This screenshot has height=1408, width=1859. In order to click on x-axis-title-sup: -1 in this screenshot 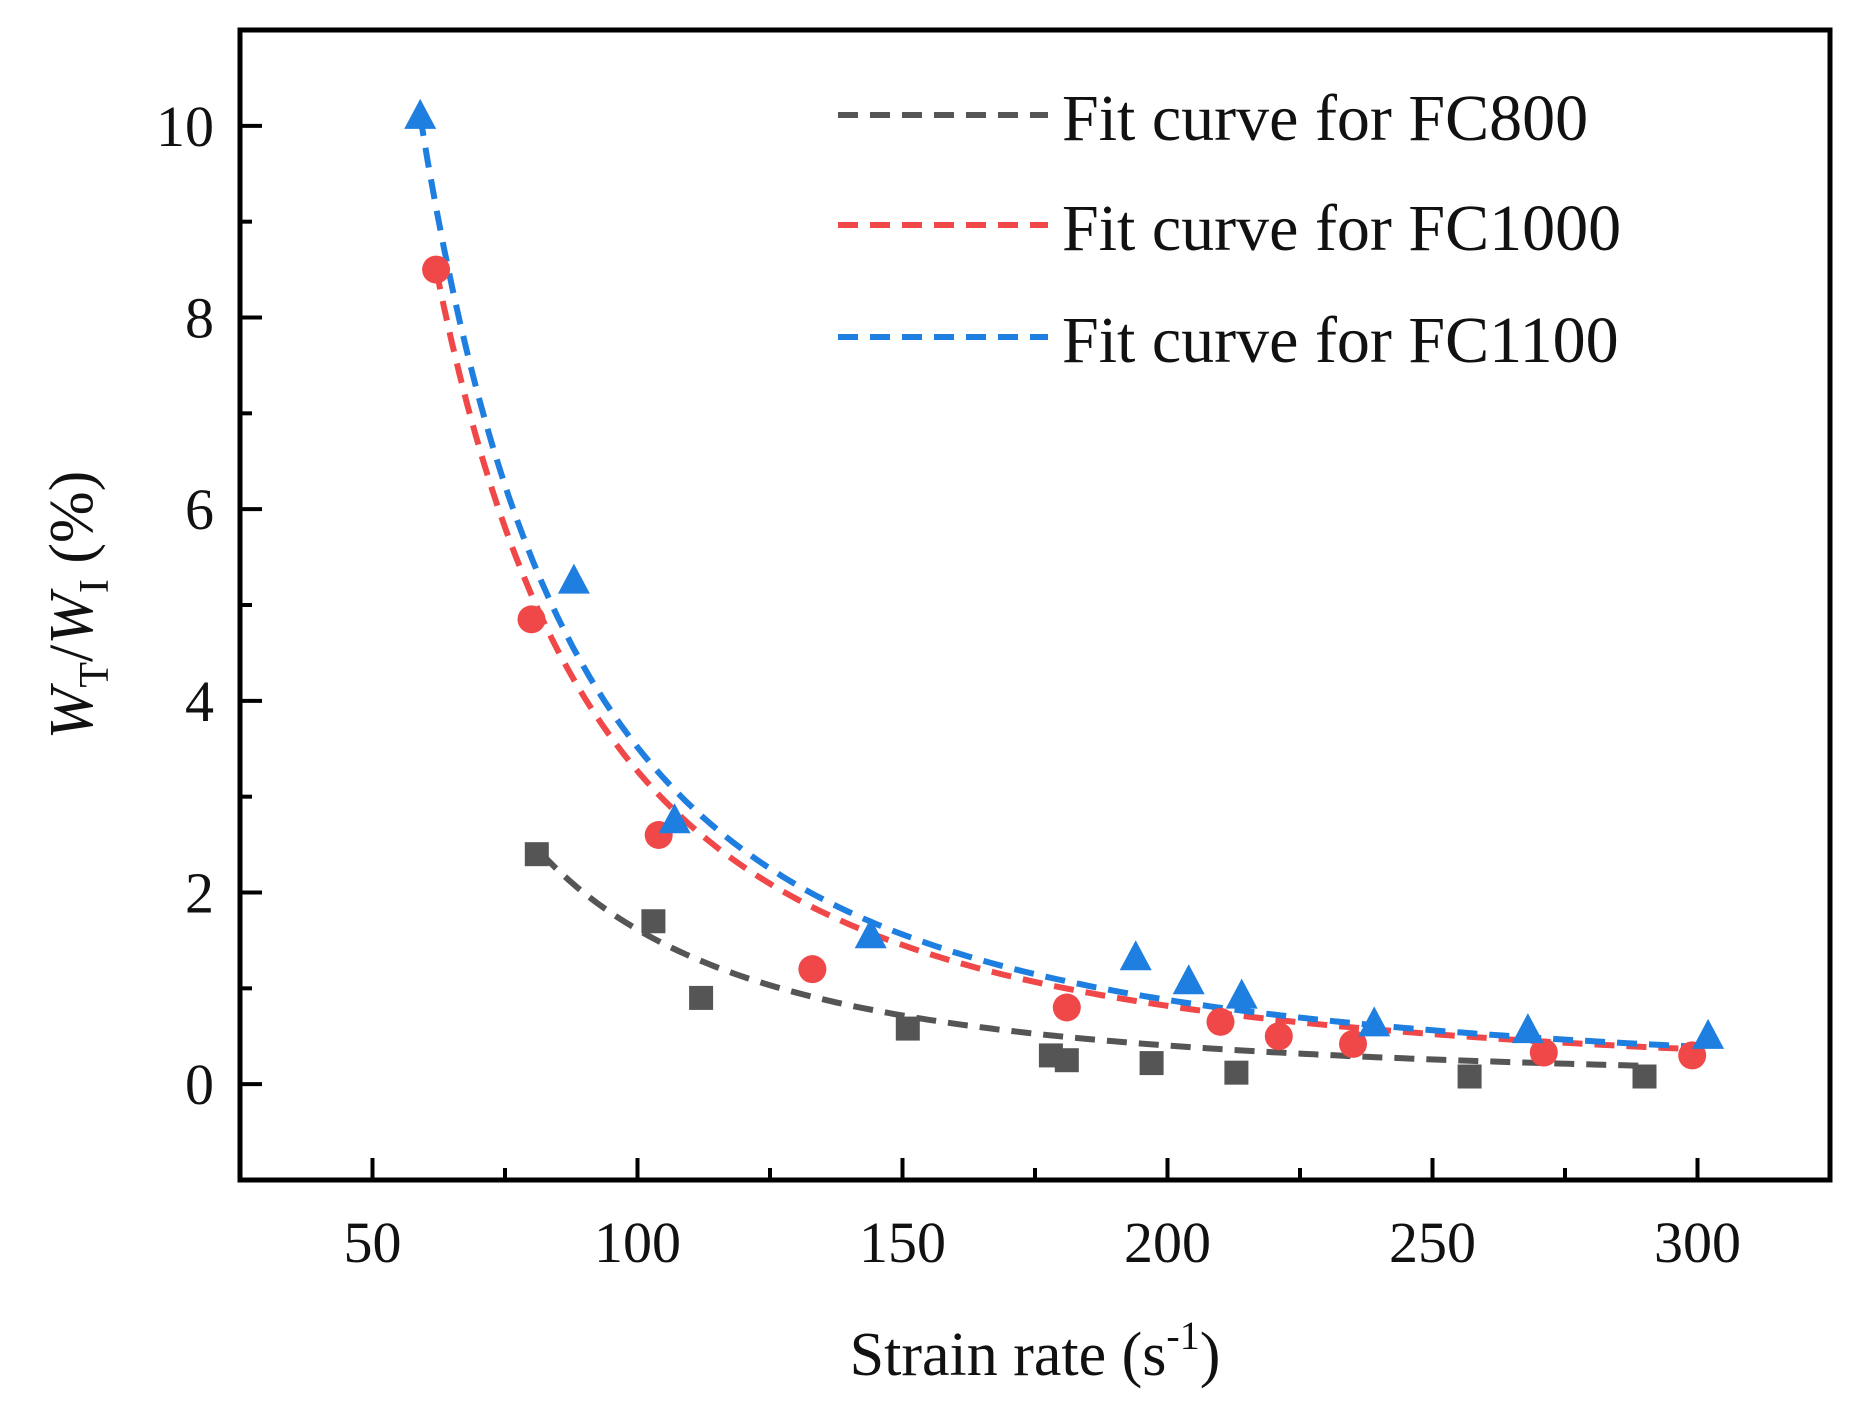, I will do `click(1182, 1335)`.